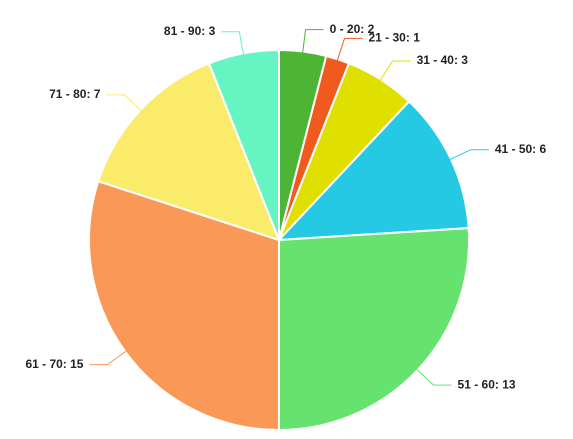  I want to click on slice-label: 31 - 40: 3, so click(443, 60).